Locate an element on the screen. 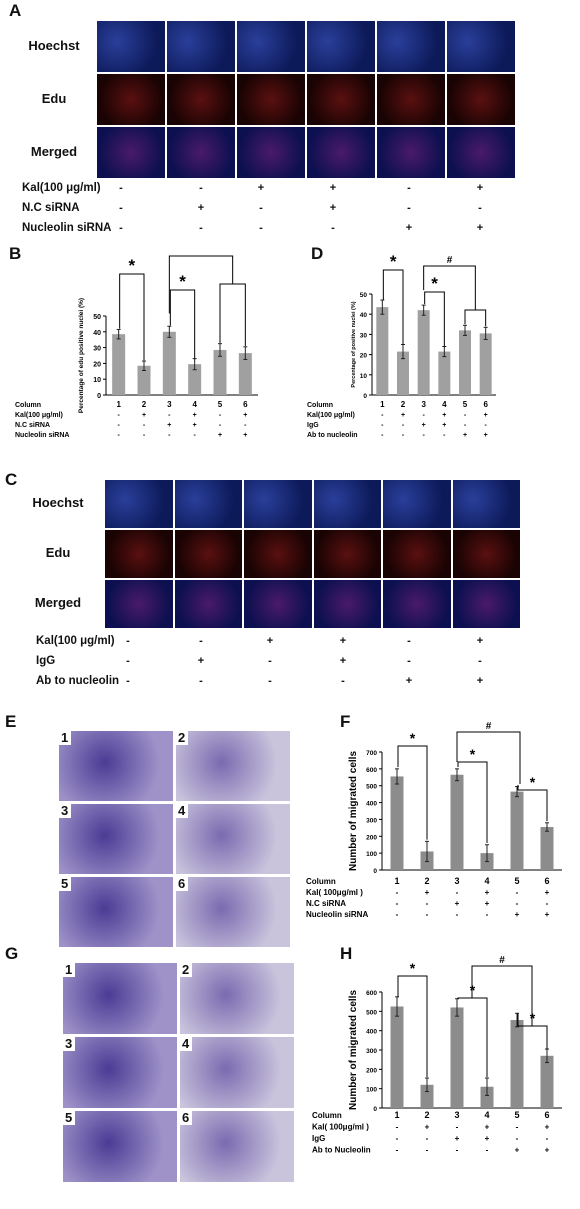 The width and height of the screenshot is (580, 1209). condition-value: 4 is located at coordinates (486, 881).